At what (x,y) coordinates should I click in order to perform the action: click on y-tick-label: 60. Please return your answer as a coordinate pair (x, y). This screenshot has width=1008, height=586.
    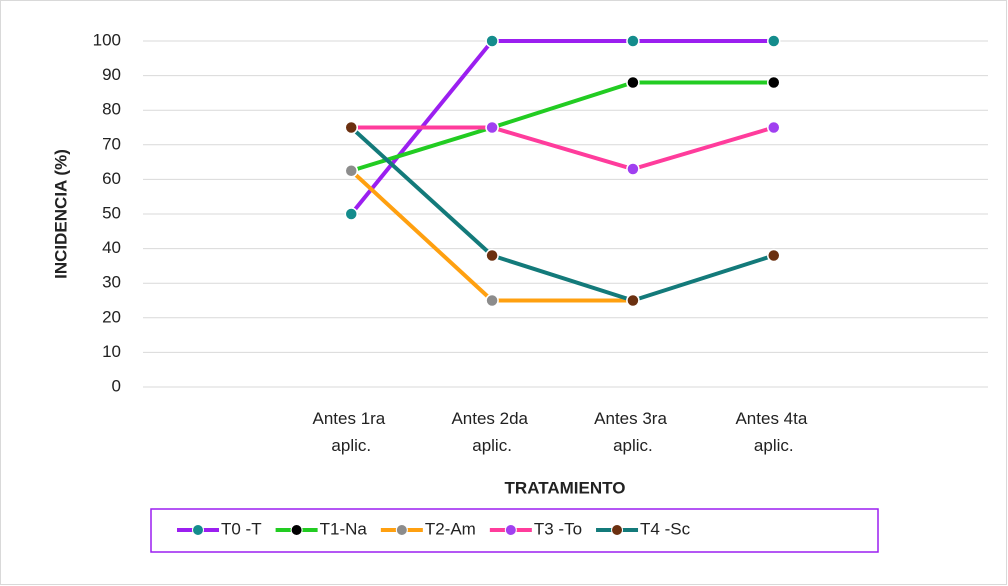
    Looking at the image, I should click on (111, 178).